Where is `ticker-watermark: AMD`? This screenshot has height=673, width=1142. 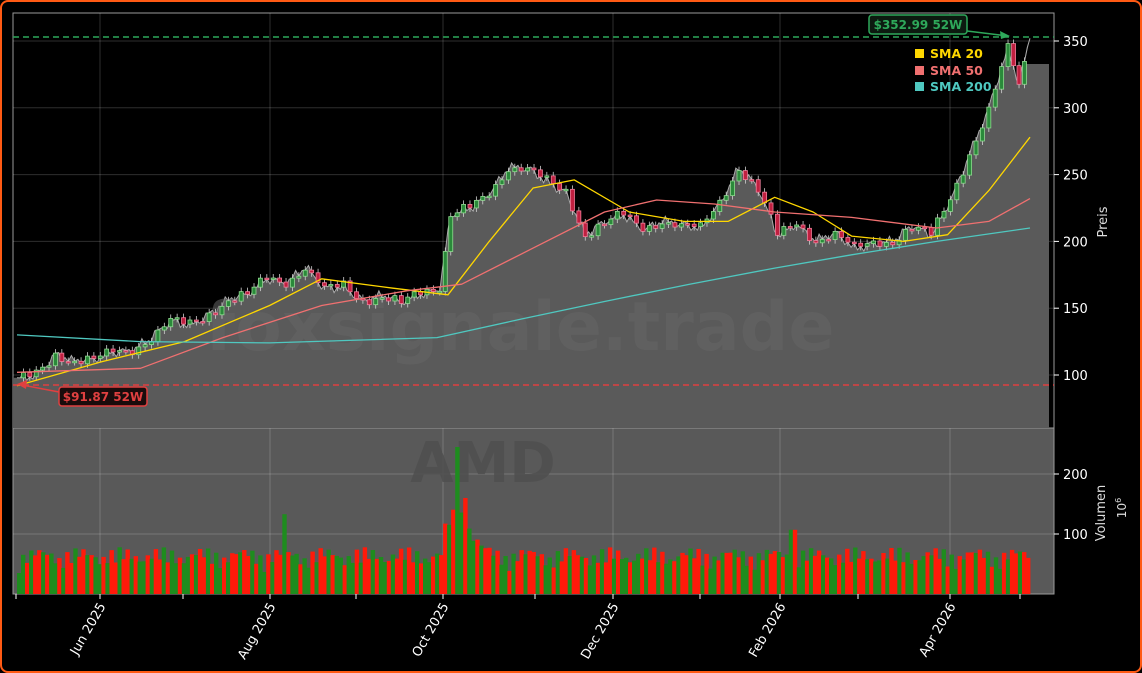
ticker-watermark: AMD is located at coordinates (483, 463).